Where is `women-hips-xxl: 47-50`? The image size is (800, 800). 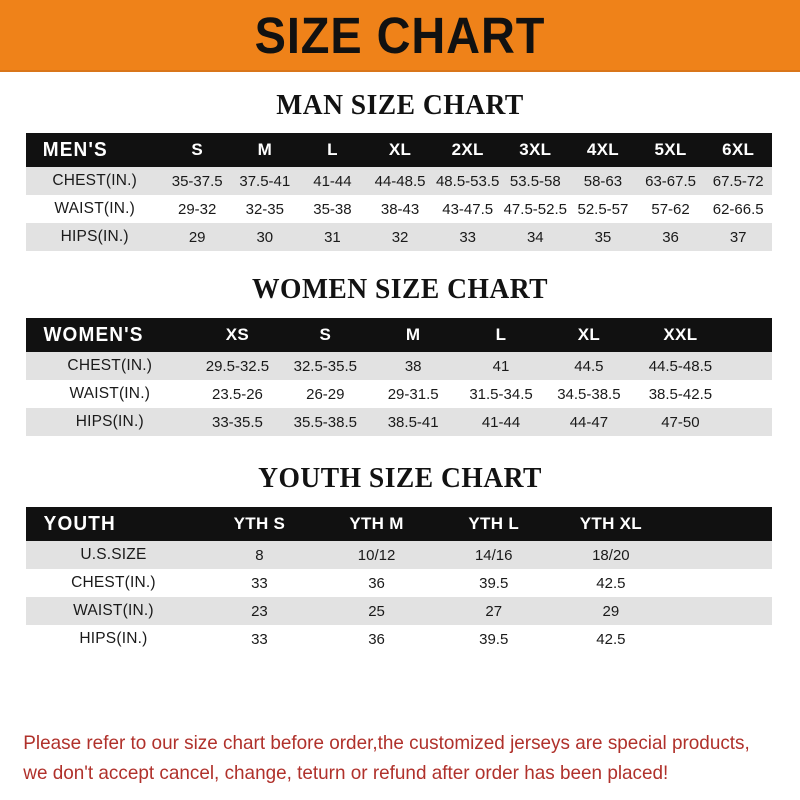 women-hips-xxl: 47-50 is located at coordinates (680, 422).